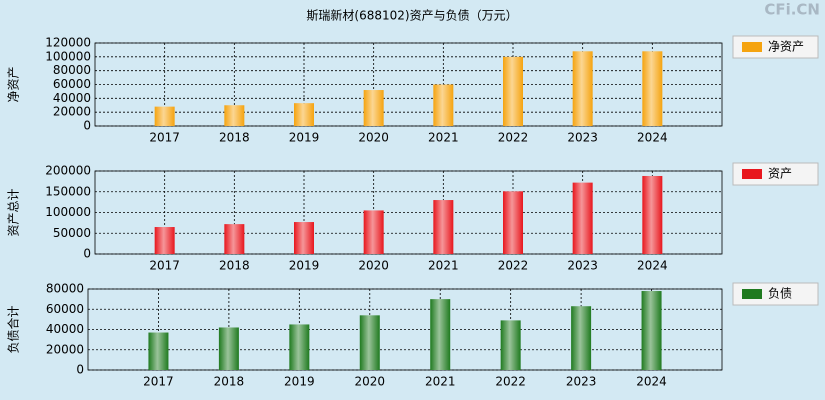 The image size is (825, 400). Describe the element at coordinates (780, 174) in the screenshot. I see `legend-label: 资产` at that location.